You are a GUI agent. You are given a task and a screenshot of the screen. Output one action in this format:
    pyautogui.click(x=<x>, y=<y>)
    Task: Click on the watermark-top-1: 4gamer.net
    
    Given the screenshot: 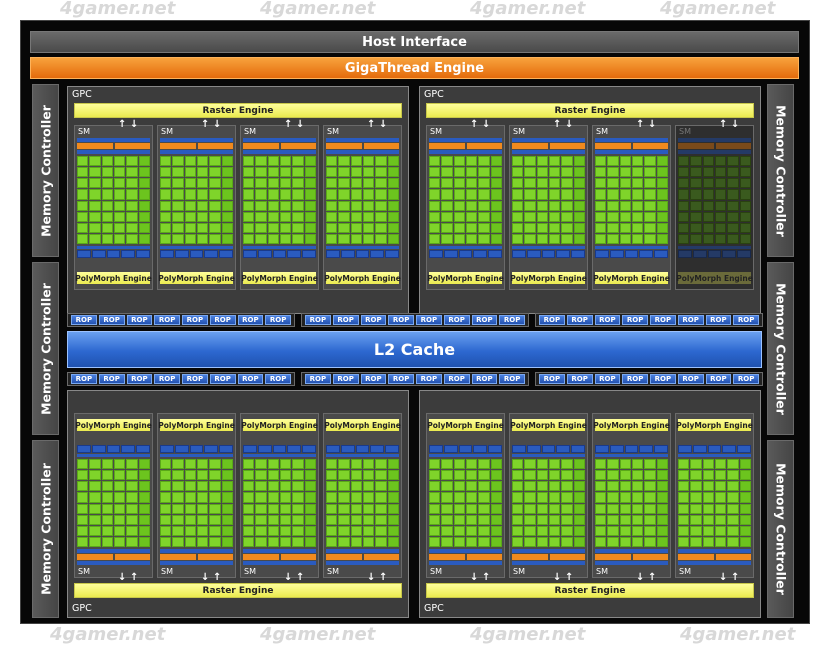 What is the action you would take?
    pyautogui.click(x=118, y=9)
    